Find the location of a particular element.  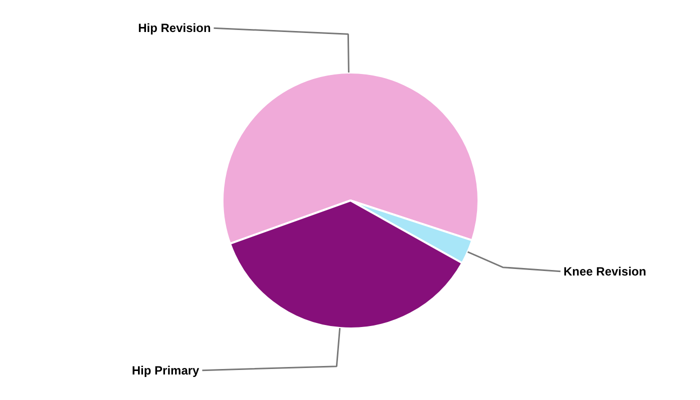

slice-label: Hip Revision is located at coordinates (174, 28).